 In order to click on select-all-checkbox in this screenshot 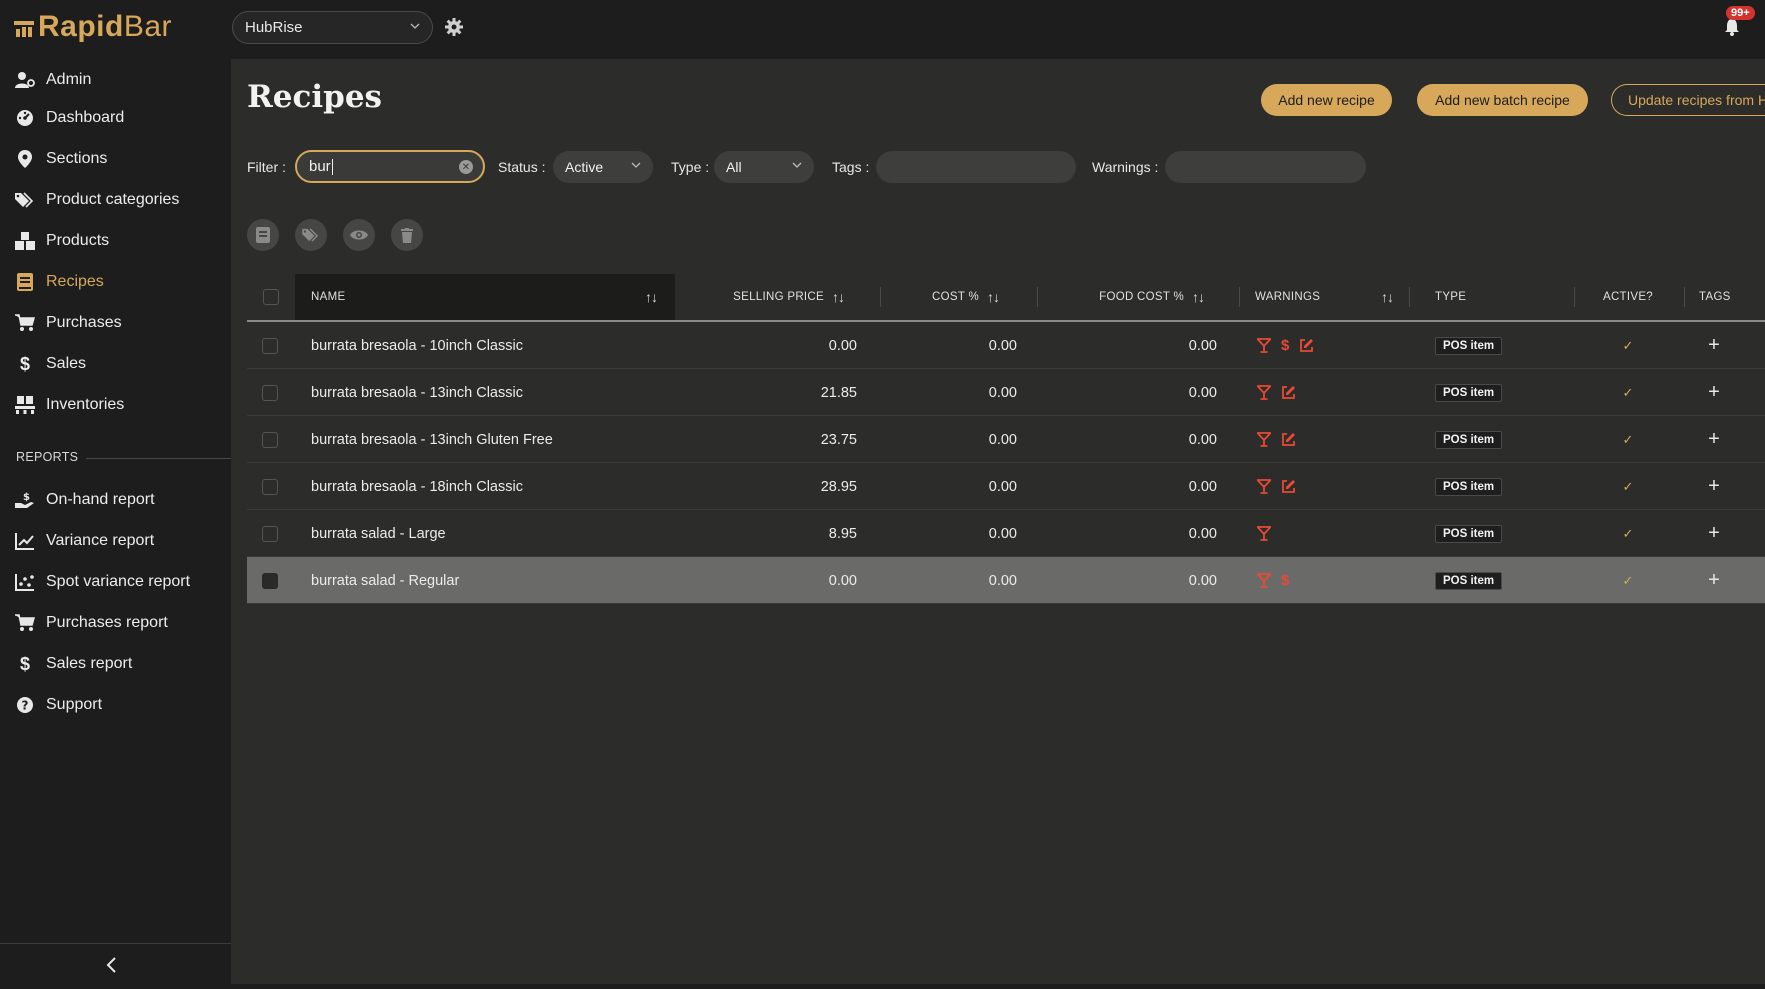, I will do `click(271, 297)`.